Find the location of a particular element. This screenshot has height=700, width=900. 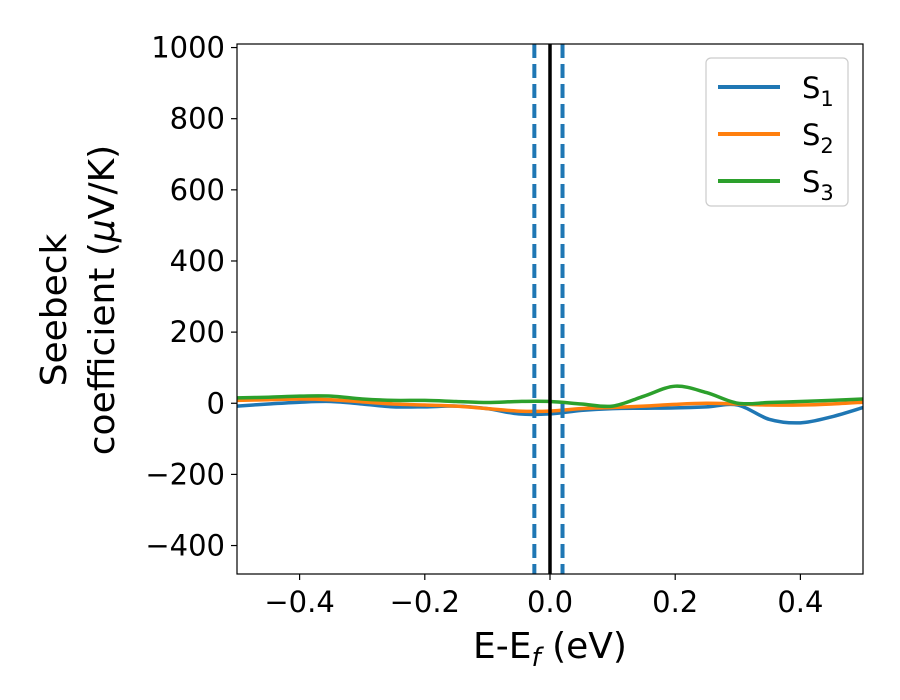

y-axis-label-line2: coefficient (μV/K) is located at coordinates (102, 300).